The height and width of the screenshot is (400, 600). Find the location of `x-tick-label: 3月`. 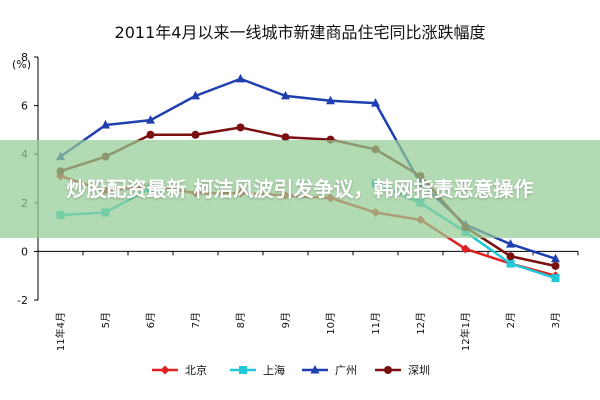

x-tick-label: 3月 is located at coordinates (556, 320).